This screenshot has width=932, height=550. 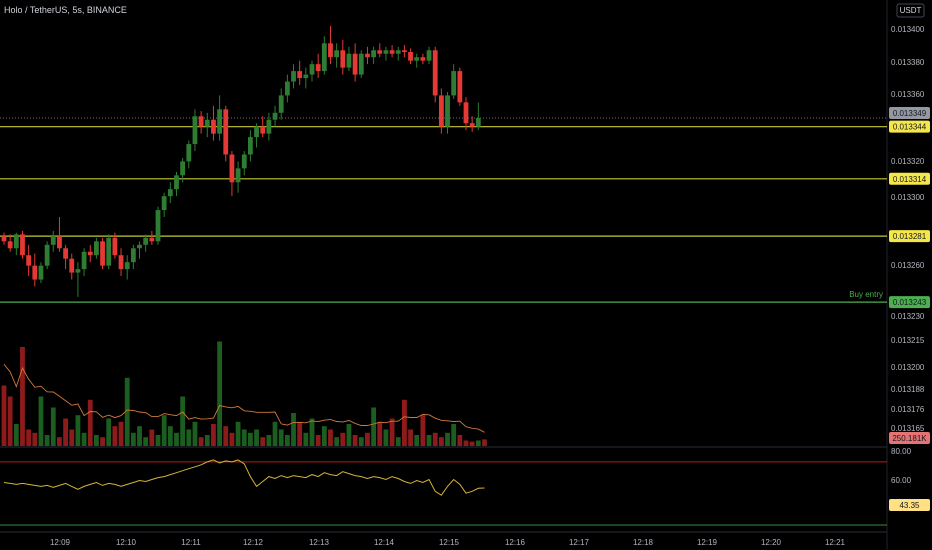 I want to click on hline-price-badge: 0.013281, so click(x=910, y=236).